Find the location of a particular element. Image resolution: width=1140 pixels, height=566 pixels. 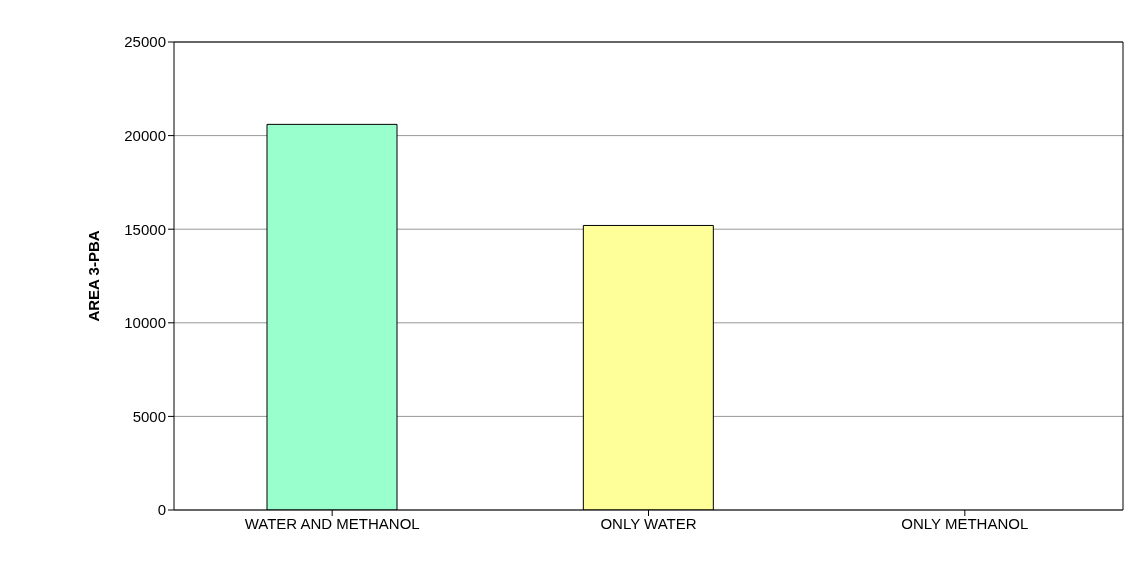

y-tick-label: 20000 is located at coordinates (145, 135).